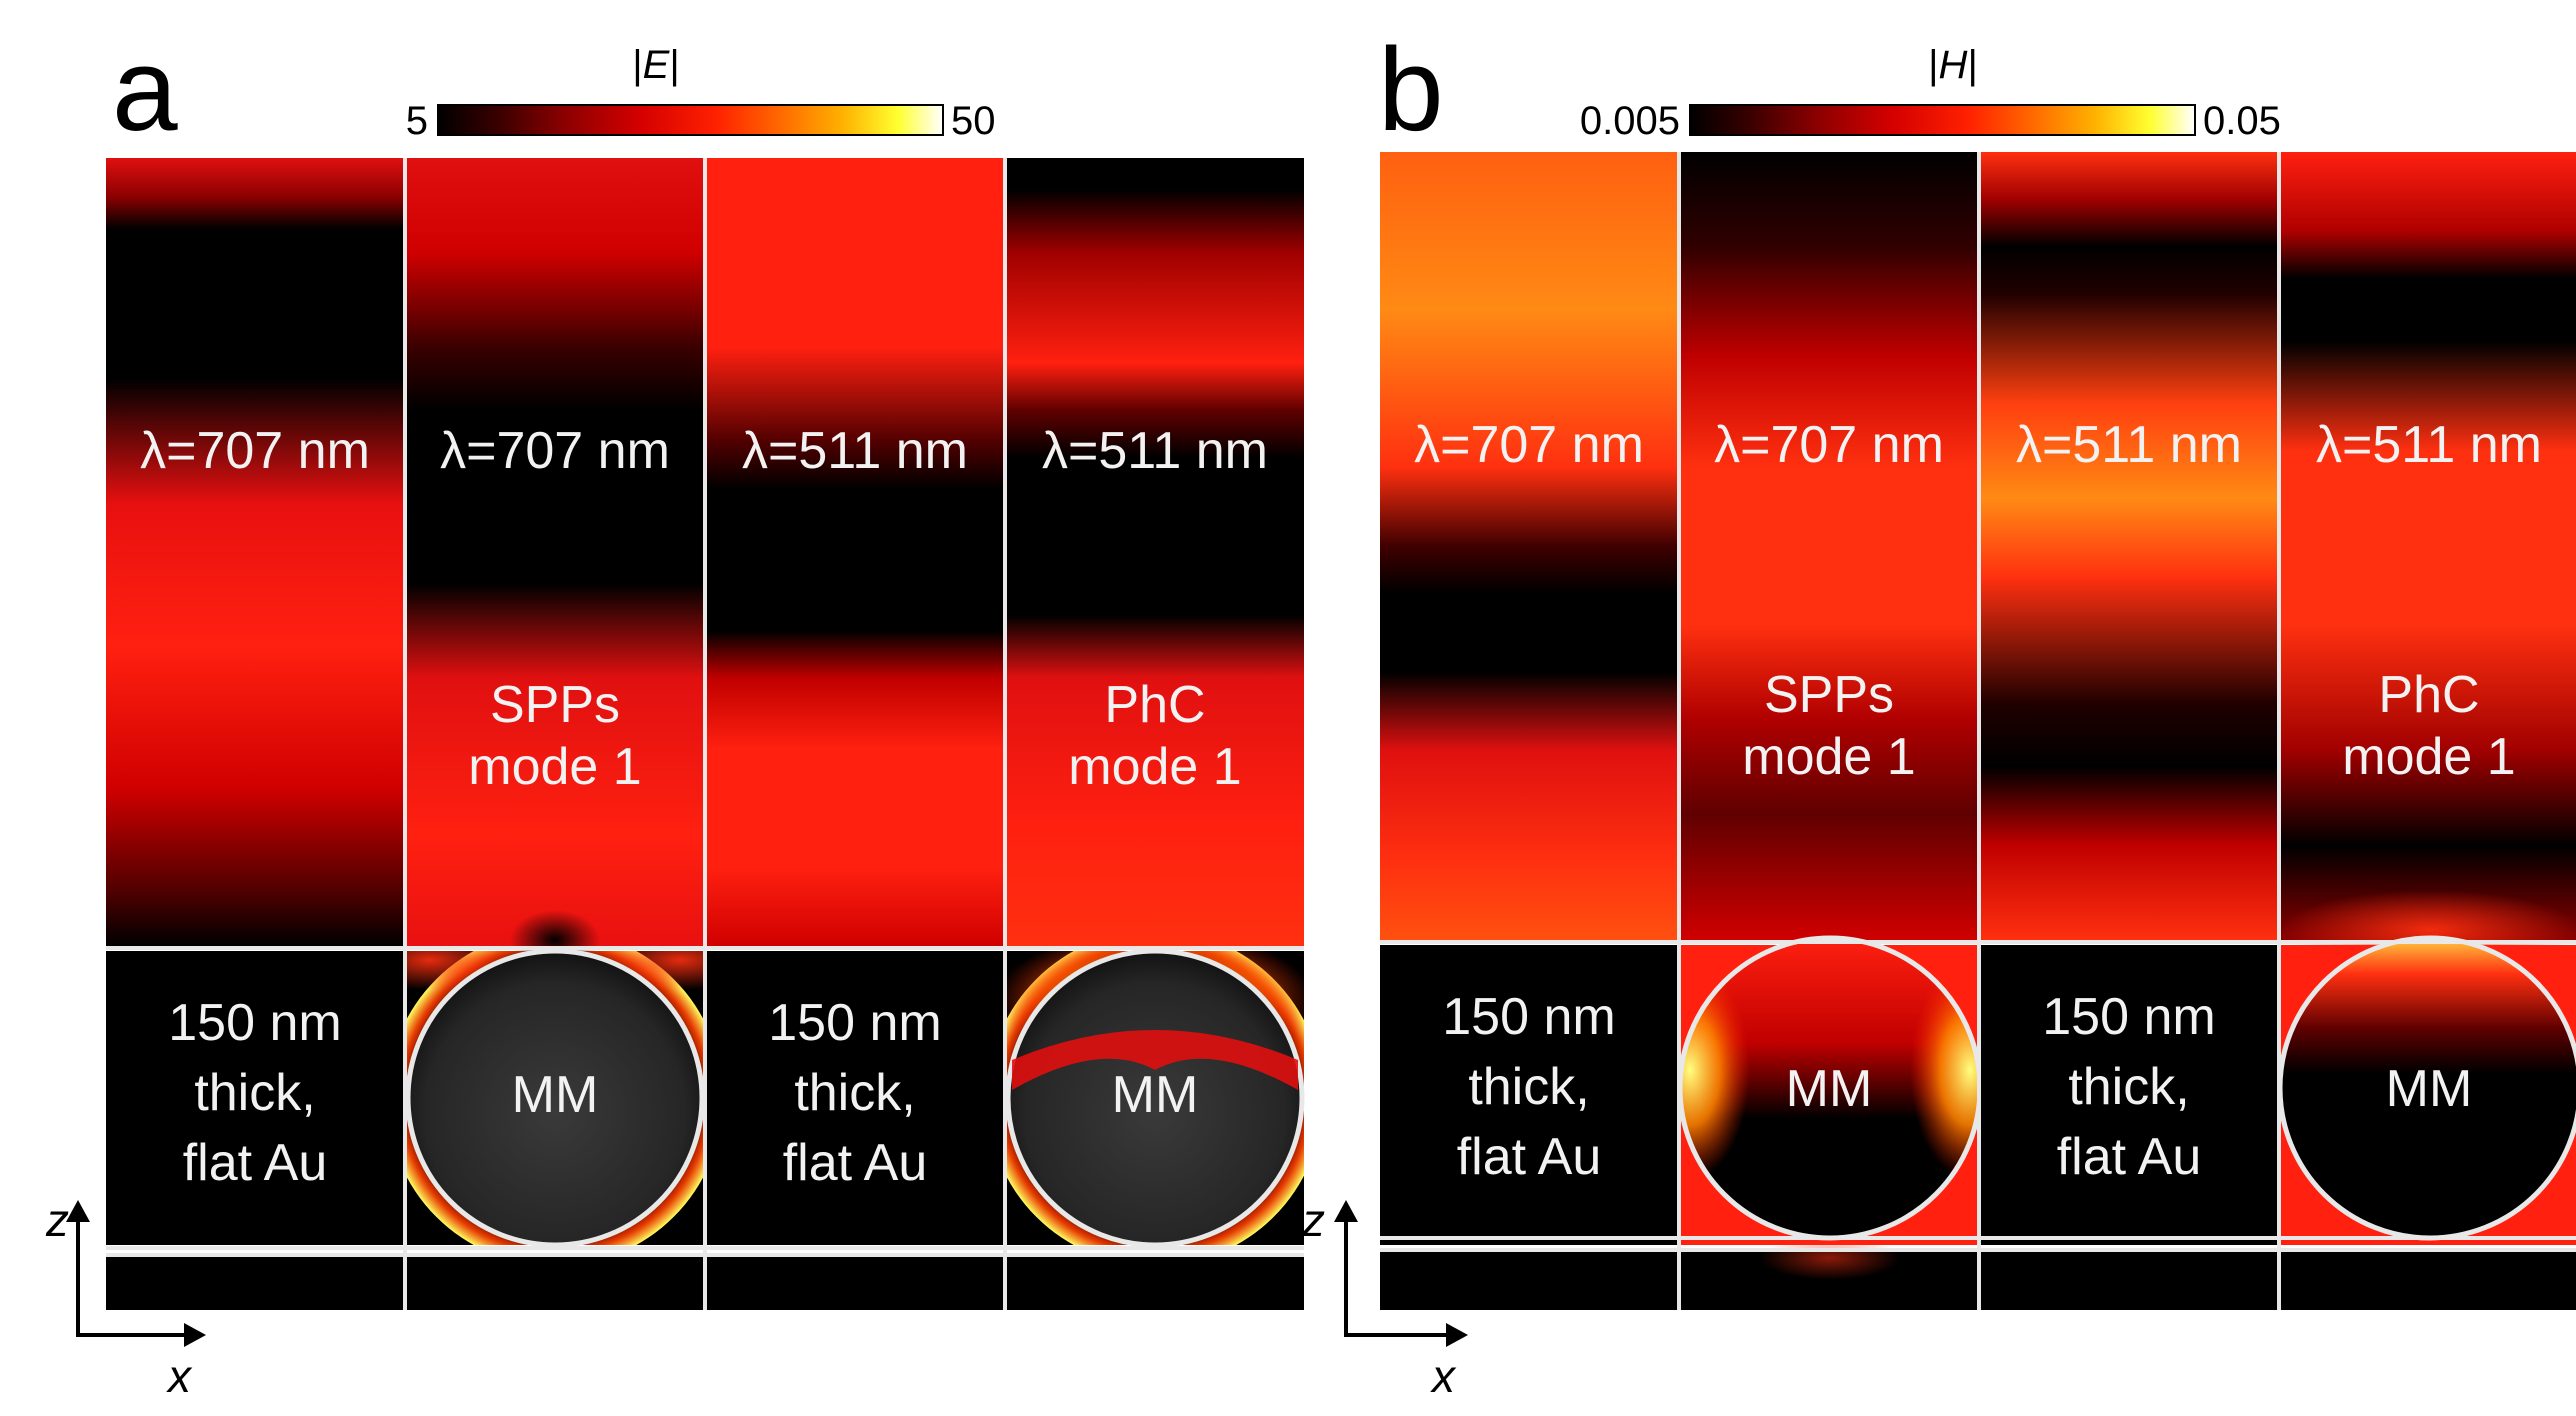 The height and width of the screenshot is (1416, 2576). What do you see at coordinates (2428, 757) in the screenshot?
I see `panel-b-col4-mode-label-line2: mode 1` at bounding box center [2428, 757].